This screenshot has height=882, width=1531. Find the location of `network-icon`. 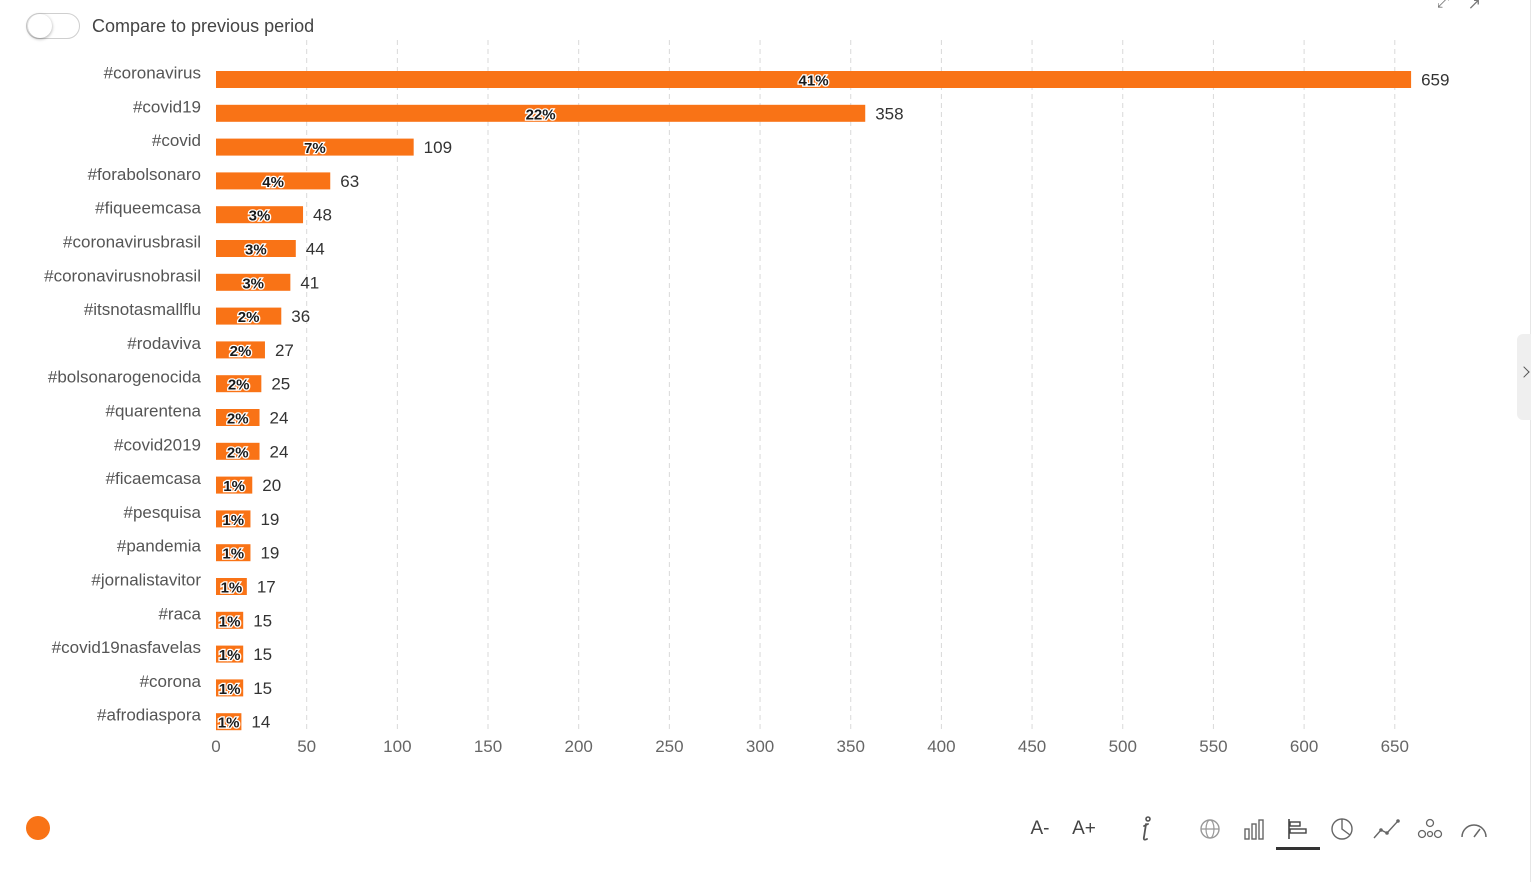

network-icon is located at coordinates (1430, 829).